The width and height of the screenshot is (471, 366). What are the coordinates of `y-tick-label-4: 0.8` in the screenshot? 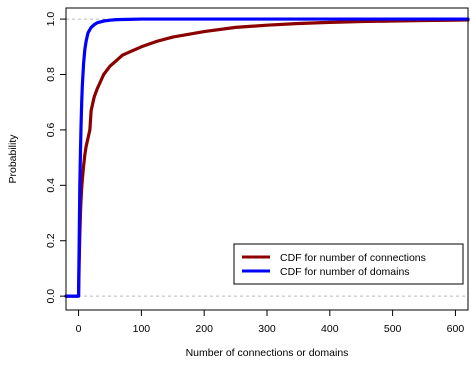 It's located at (51, 74).